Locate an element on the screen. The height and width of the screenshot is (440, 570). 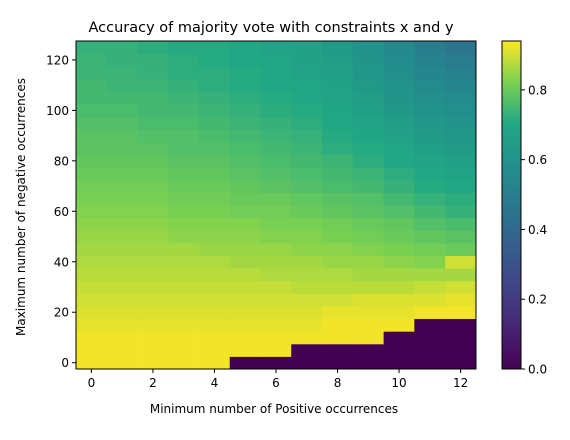
x-axis-label: Minimum number of Positive occurrences is located at coordinates (274, 409).